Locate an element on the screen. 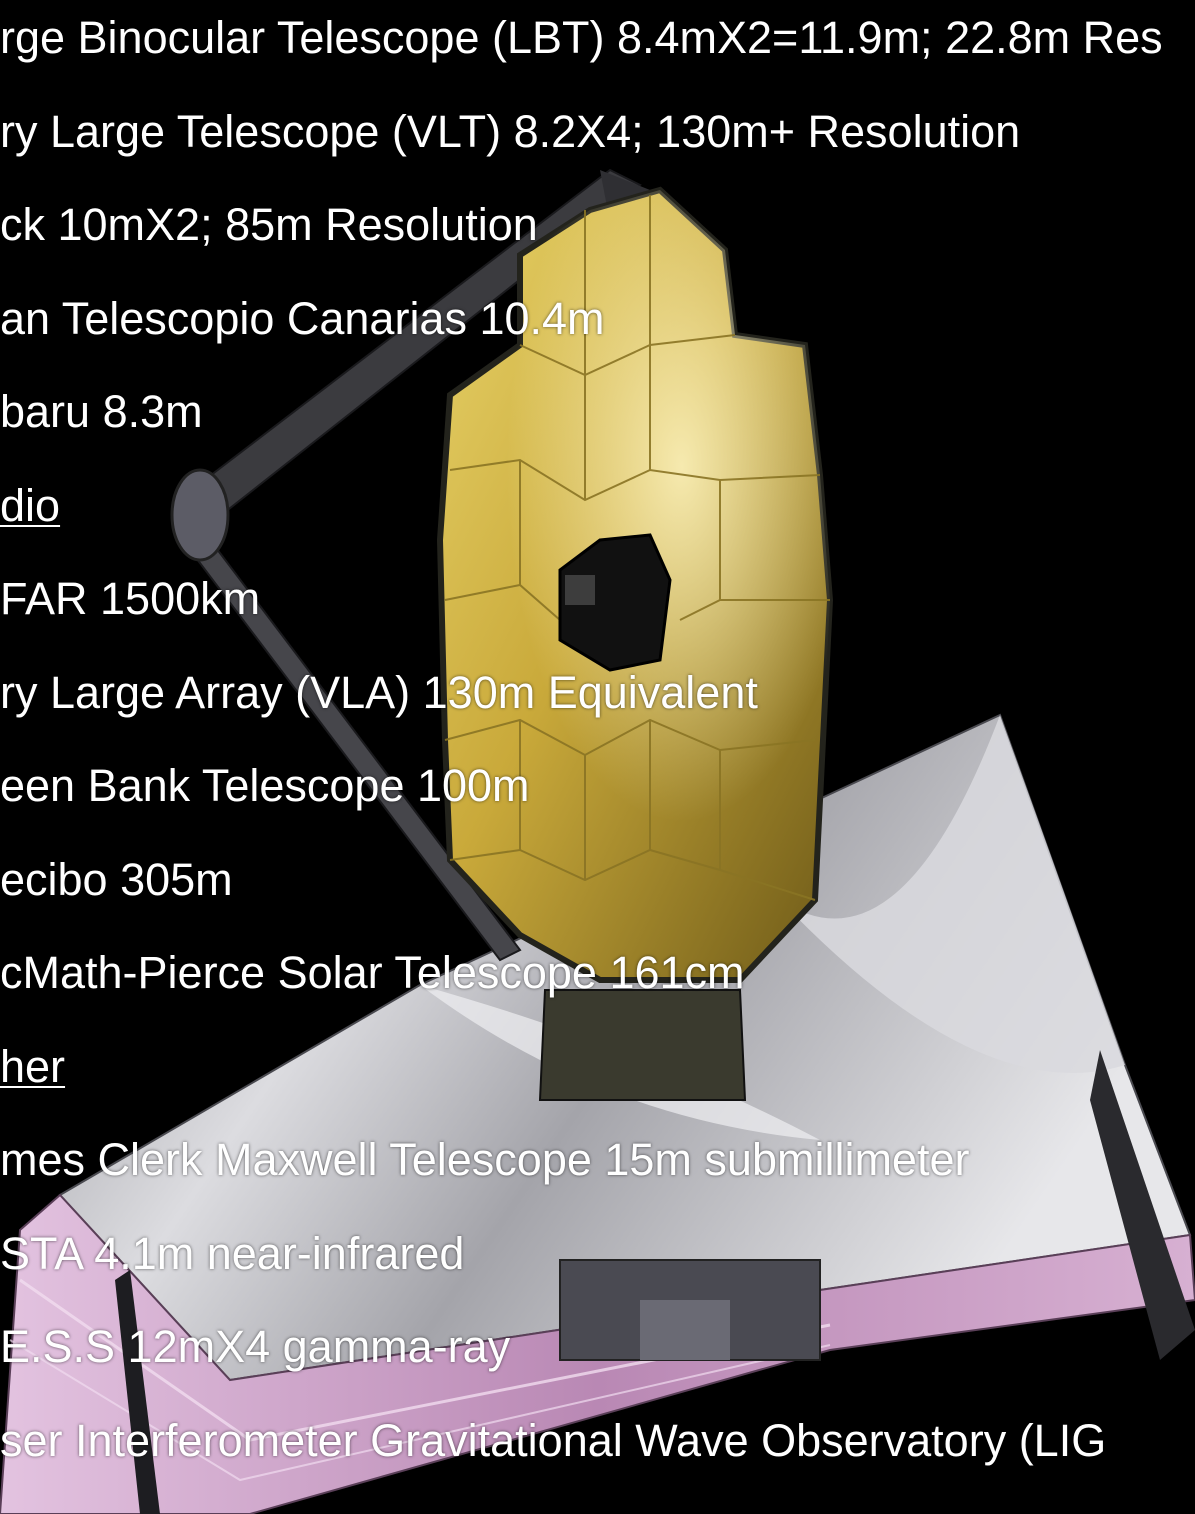 The width and height of the screenshot is (1195, 1514). mirror-center-instrument is located at coordinates (615, 602).